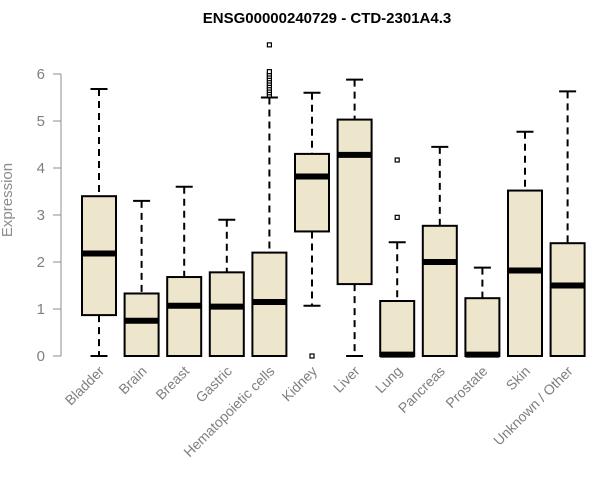  Describe the element at coordinates (49, 215) in the screenshot. I see `y-axis: 0 1 2 3 4 5 6` at that location.